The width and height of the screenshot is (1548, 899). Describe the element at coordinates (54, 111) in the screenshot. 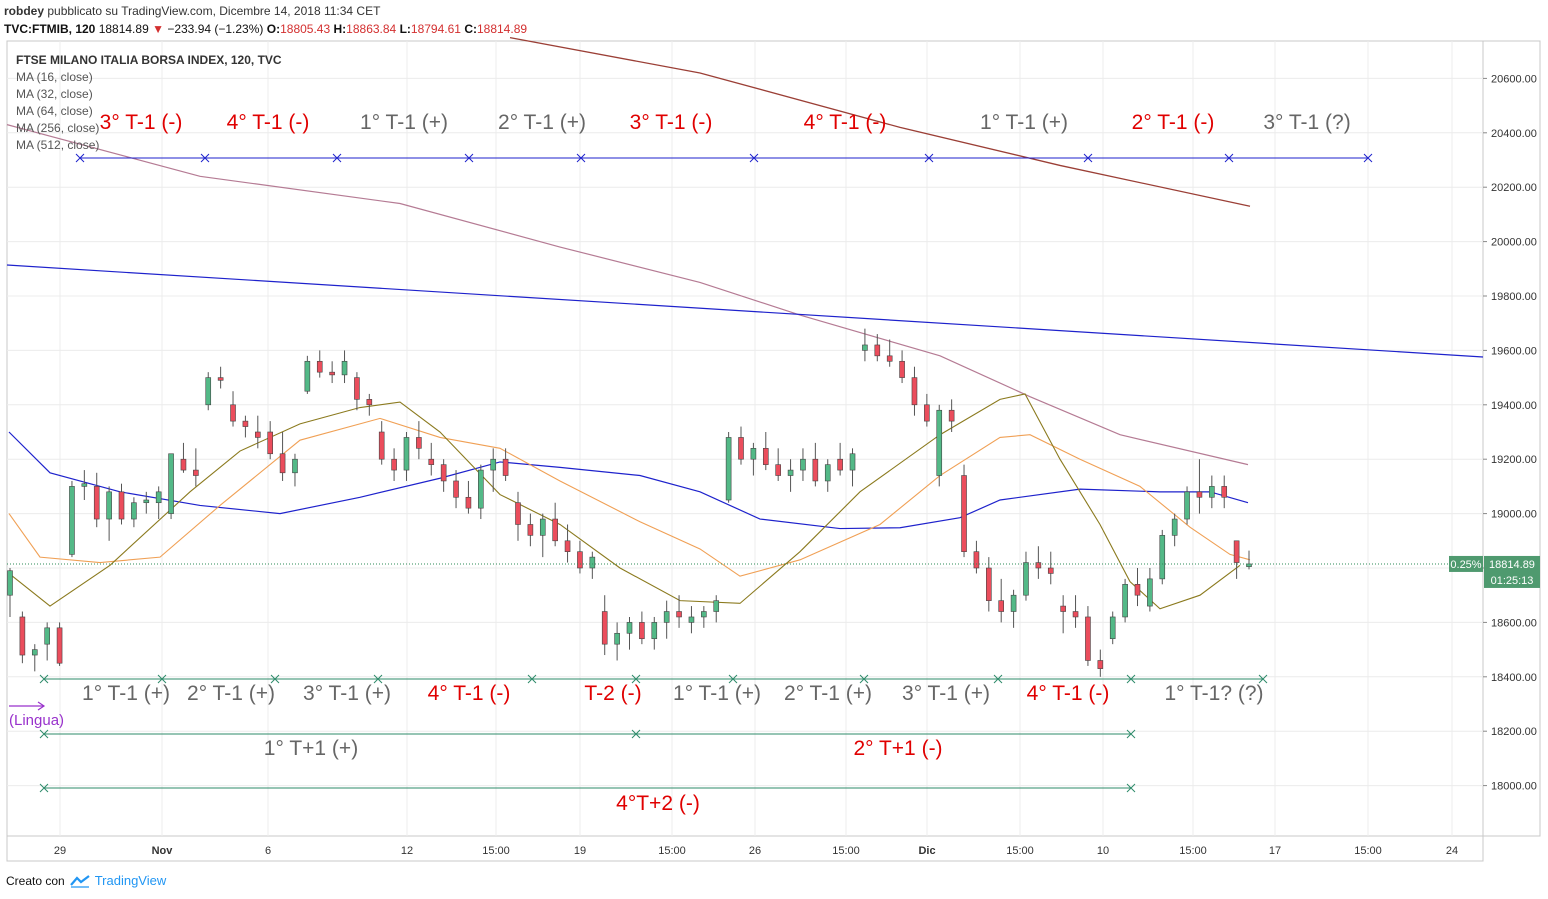

I see `legend-ma64: MA (64, close)` at that location.